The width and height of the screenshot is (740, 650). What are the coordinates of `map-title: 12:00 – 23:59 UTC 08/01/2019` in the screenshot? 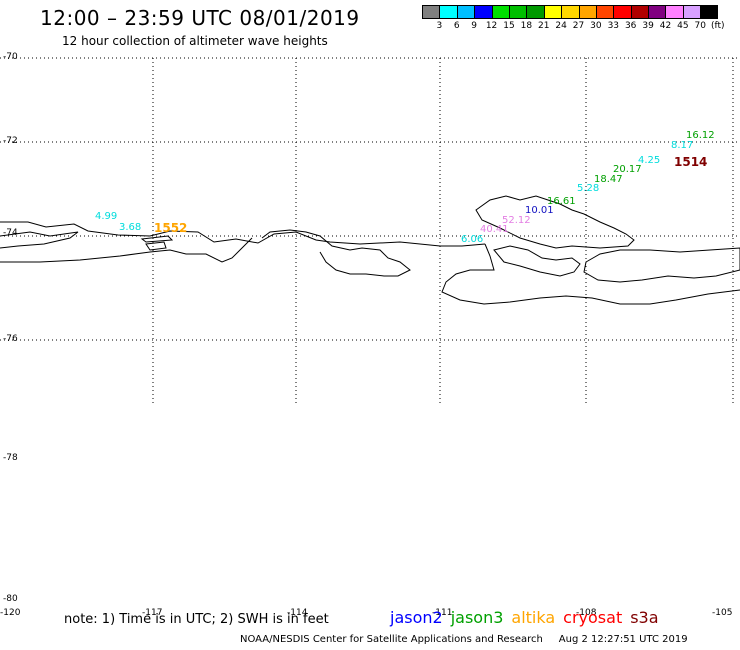 It's located at (200, 18).